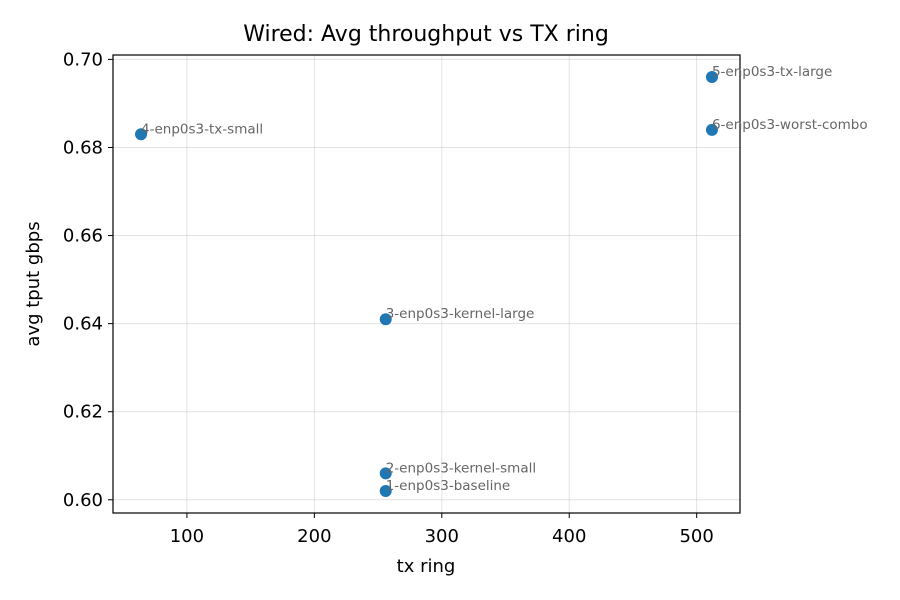  Describe the element at coordinates (187, 536) in the screenshot. I see `x-tick-label: 100` at that location.